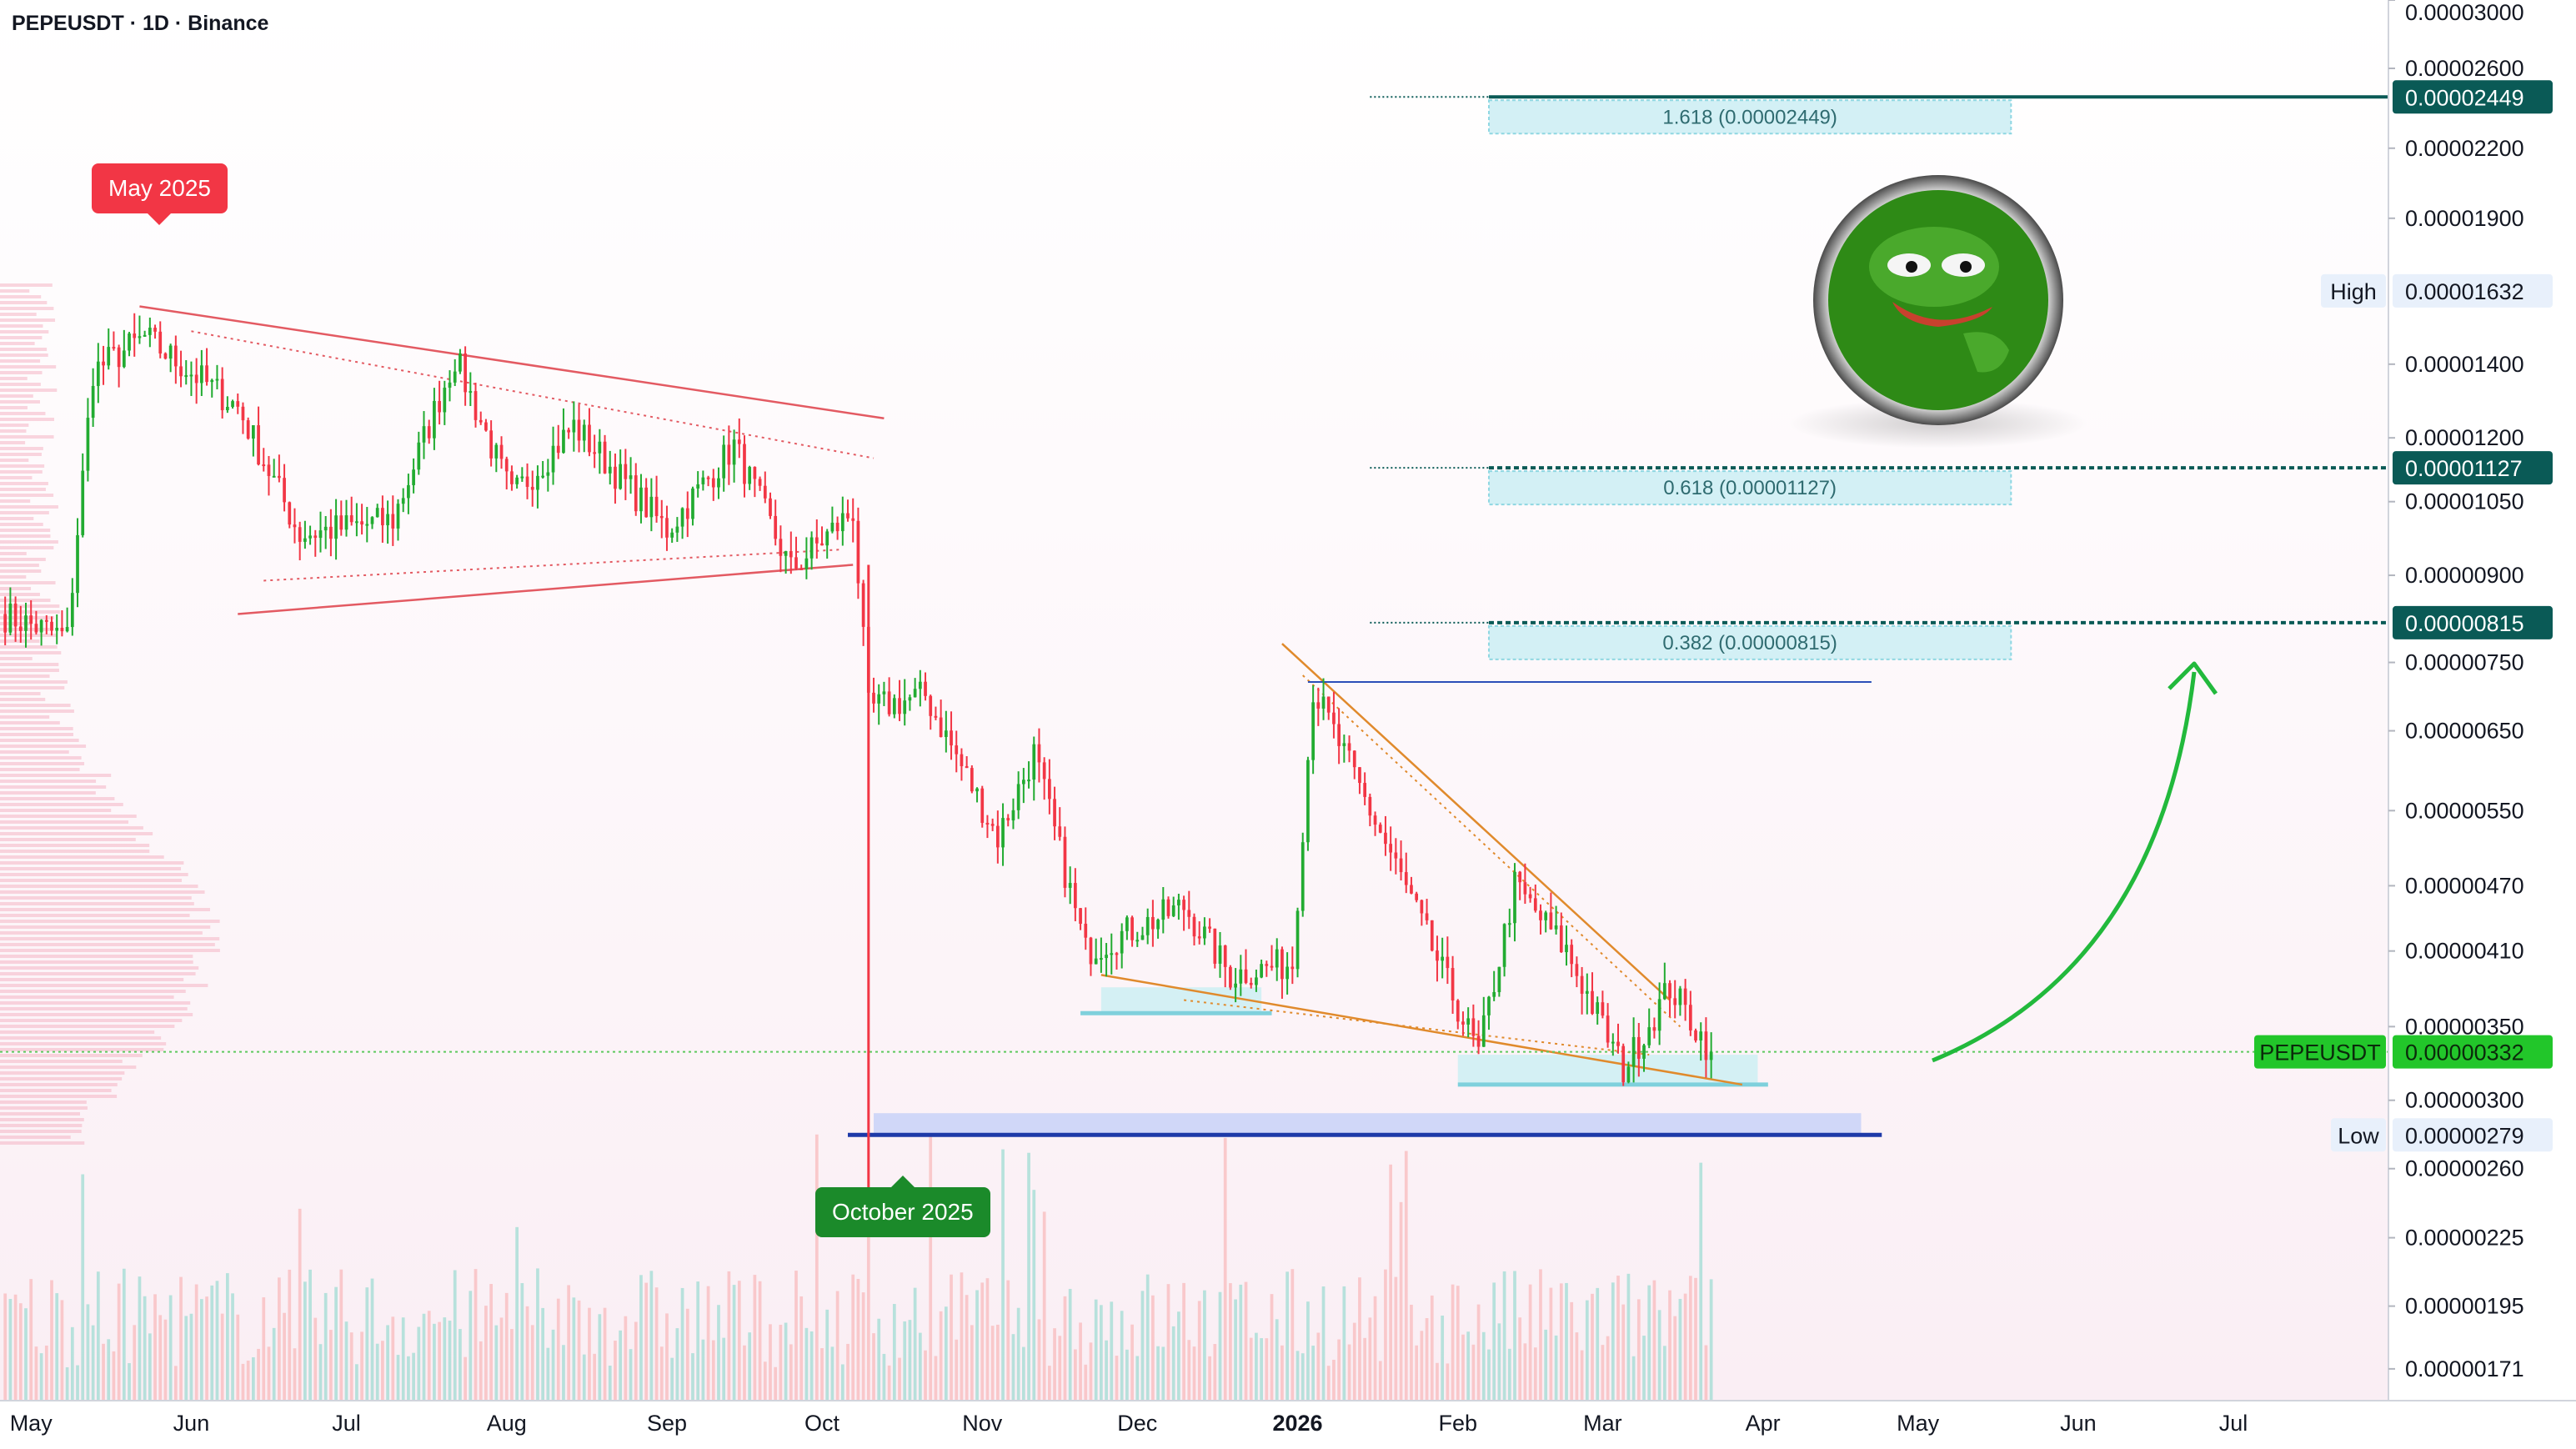 Image resolution: width=2576 pixels, height=1449 pixels. Describe the element at coordinates (667, 1423) in the screenshot. I see `time-tick-label: Sep` at that location.